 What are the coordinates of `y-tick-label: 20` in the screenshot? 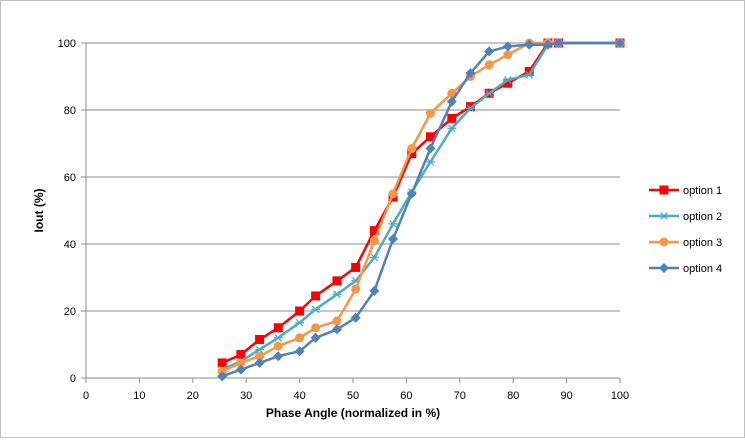 It's located at (70, 312).